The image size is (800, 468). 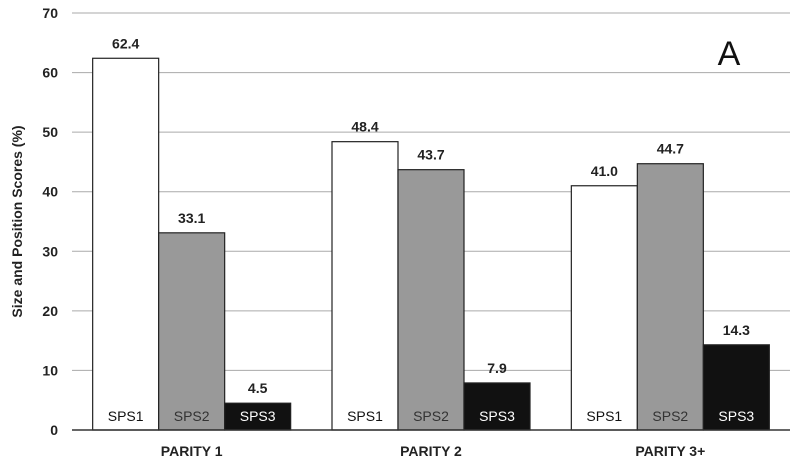 What do you see at coordinates (670, 149) in the screenshot?
I see `data-label: 44.7` at bounding box center [670, 149].